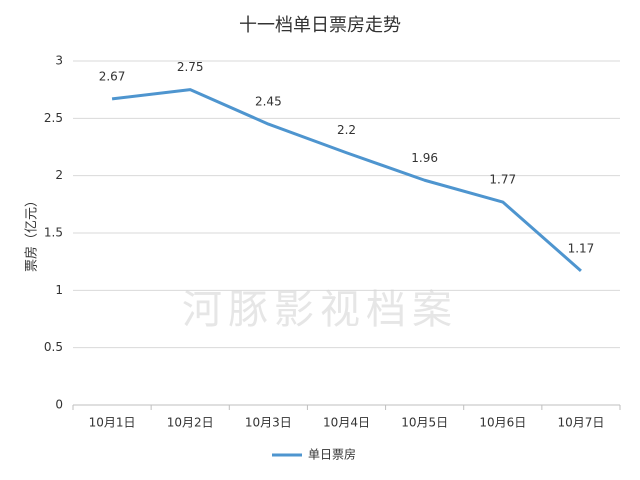 Image resolution: width=640 pixels, height=480 pixels. What do you see at coordinates (502, 423) in the screenshot?
I see `x-tick-label: 10月6日` at bounding box center [502, 423].